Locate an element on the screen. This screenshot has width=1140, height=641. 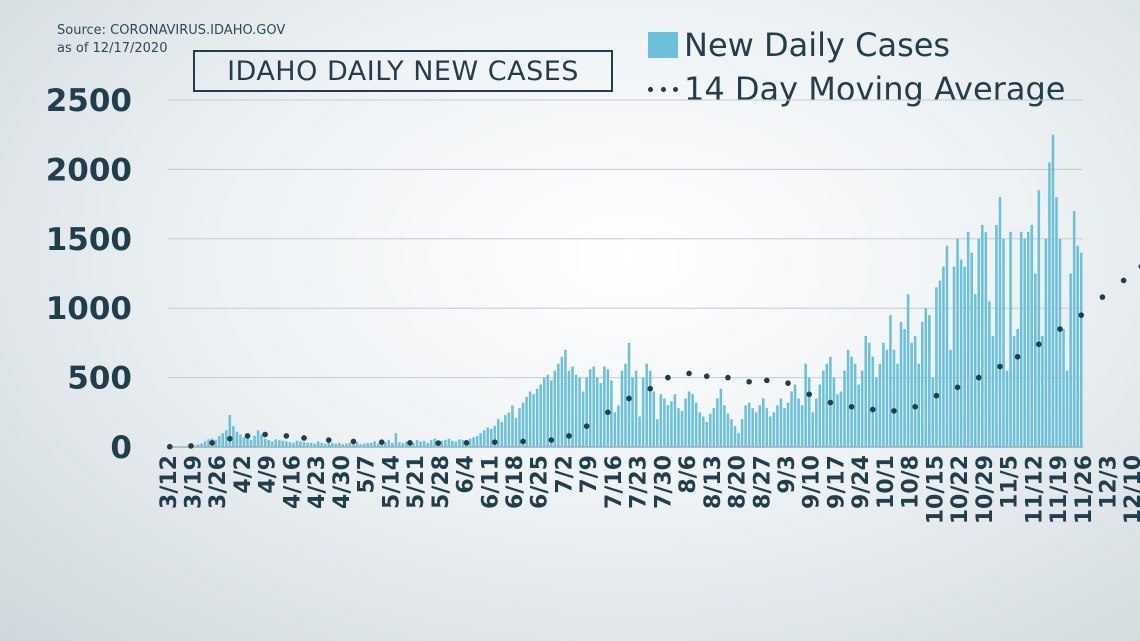
x-tick-label: 4/2 is located at coordinates (243, 474).